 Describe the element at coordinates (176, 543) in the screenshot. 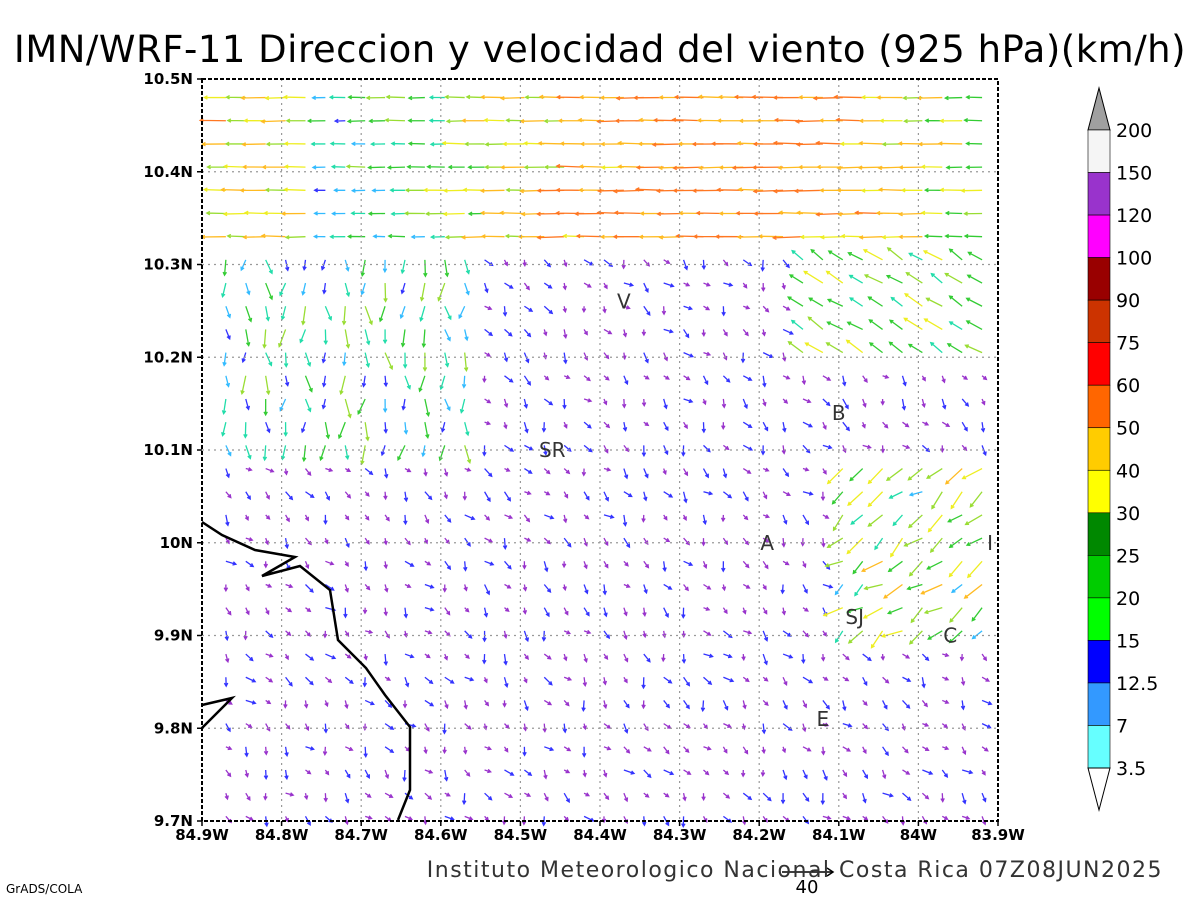

I see `y-tick-label: 10N` at that location.